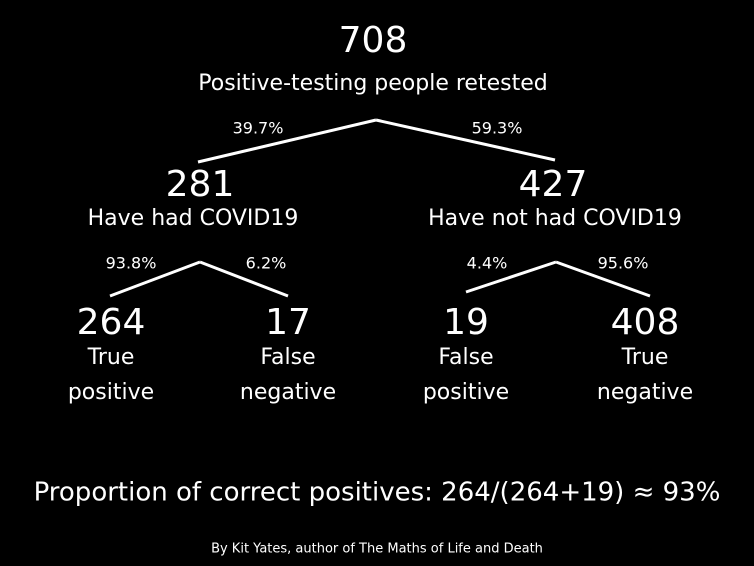 Image resolution: width=754 pixels, height=566 pixels. I want to click on node-count: 281, so click(200, 184).